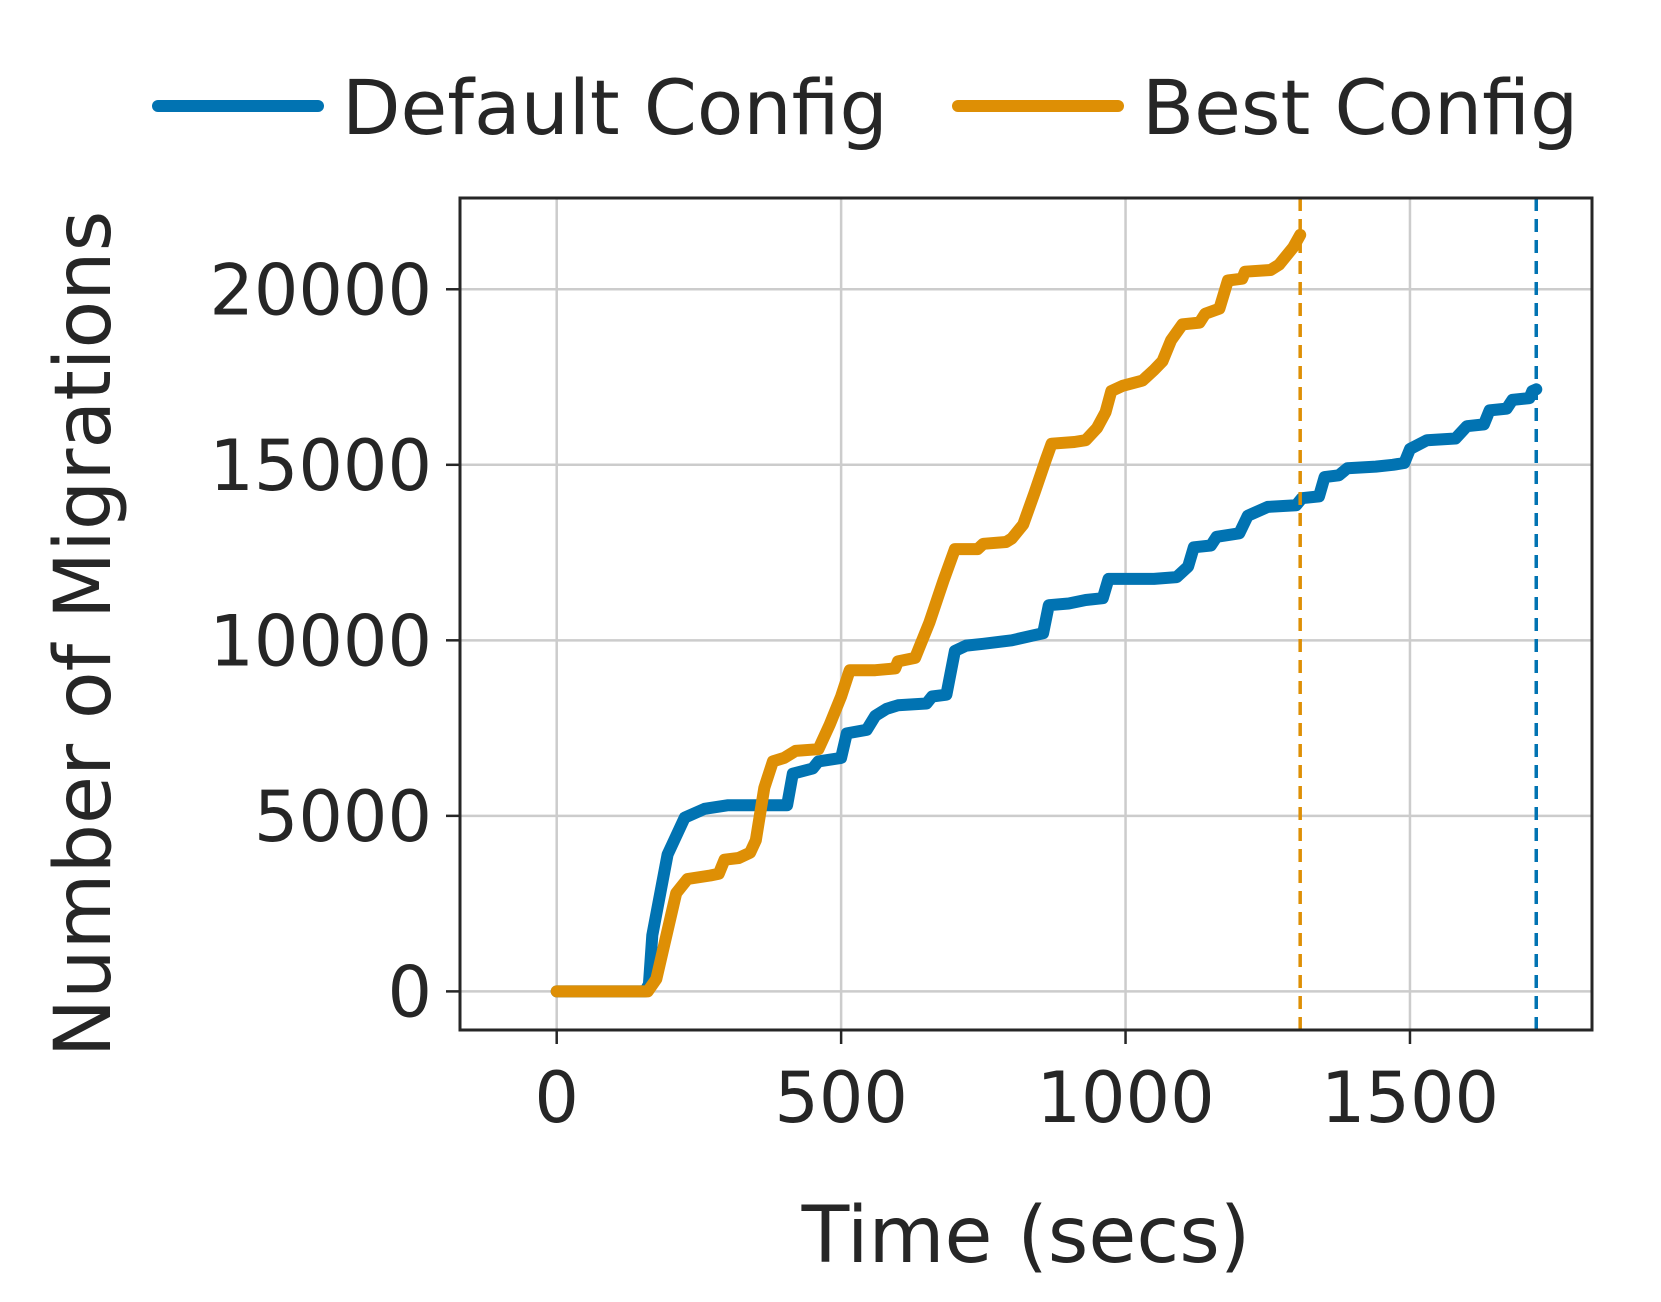  Describe the element at coordinates (320, 466) in the screenshot. I see `y-tick-label: 15000` at that location.